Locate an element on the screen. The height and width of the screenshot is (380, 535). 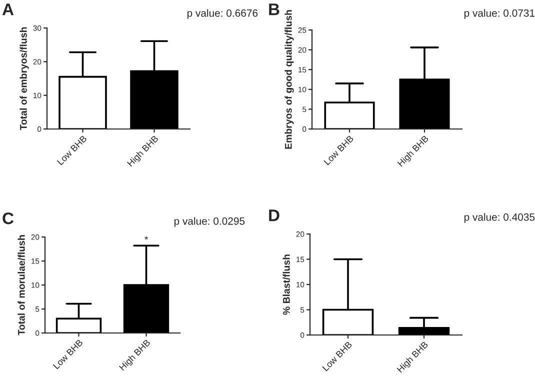
chart-title: C is located at coordinates (8, 218).